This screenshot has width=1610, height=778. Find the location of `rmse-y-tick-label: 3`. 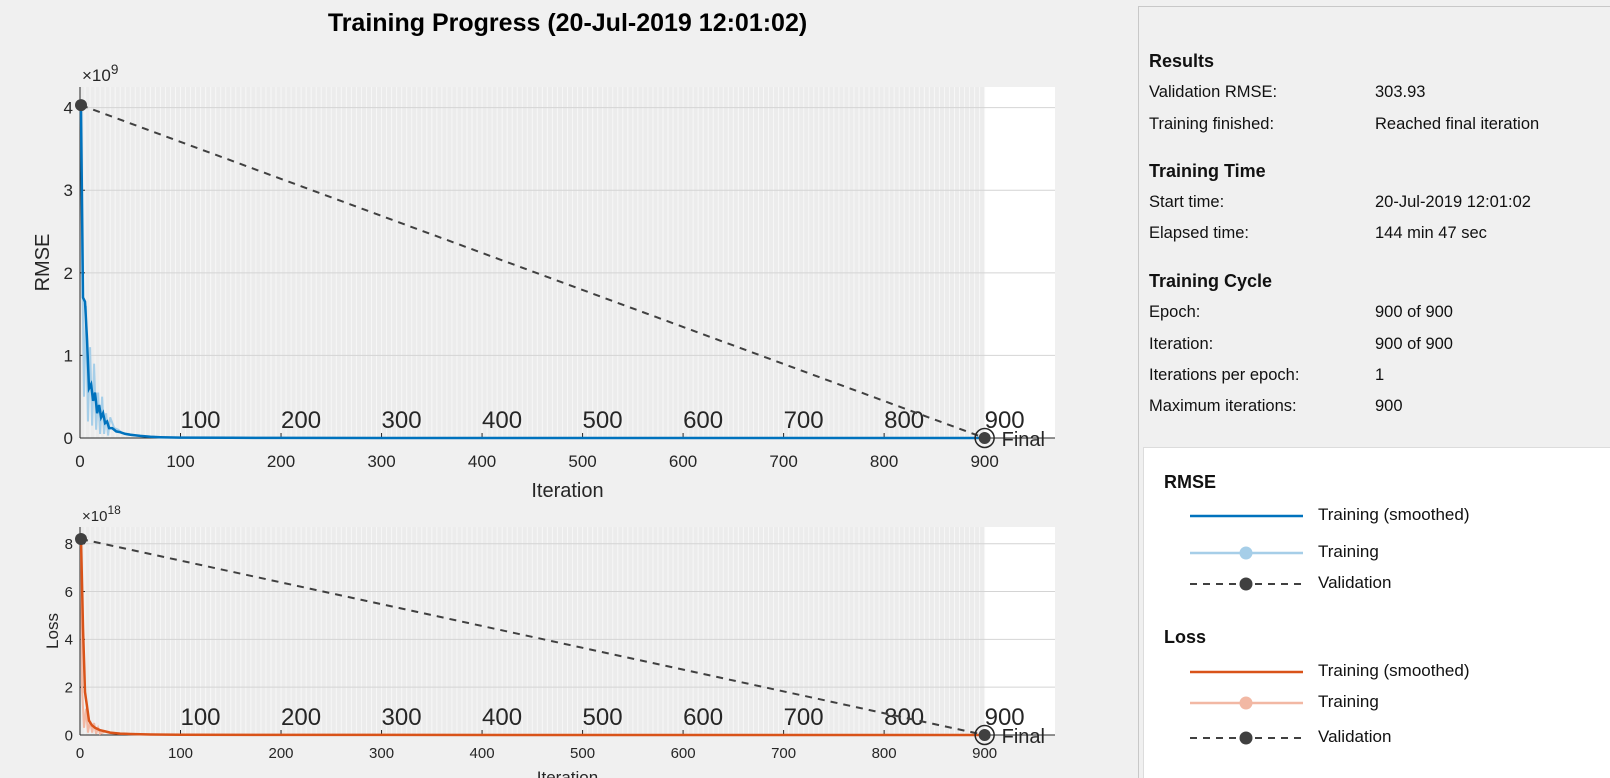

rmse-y-tick-label: 3 is located at coordinates (68, 190).